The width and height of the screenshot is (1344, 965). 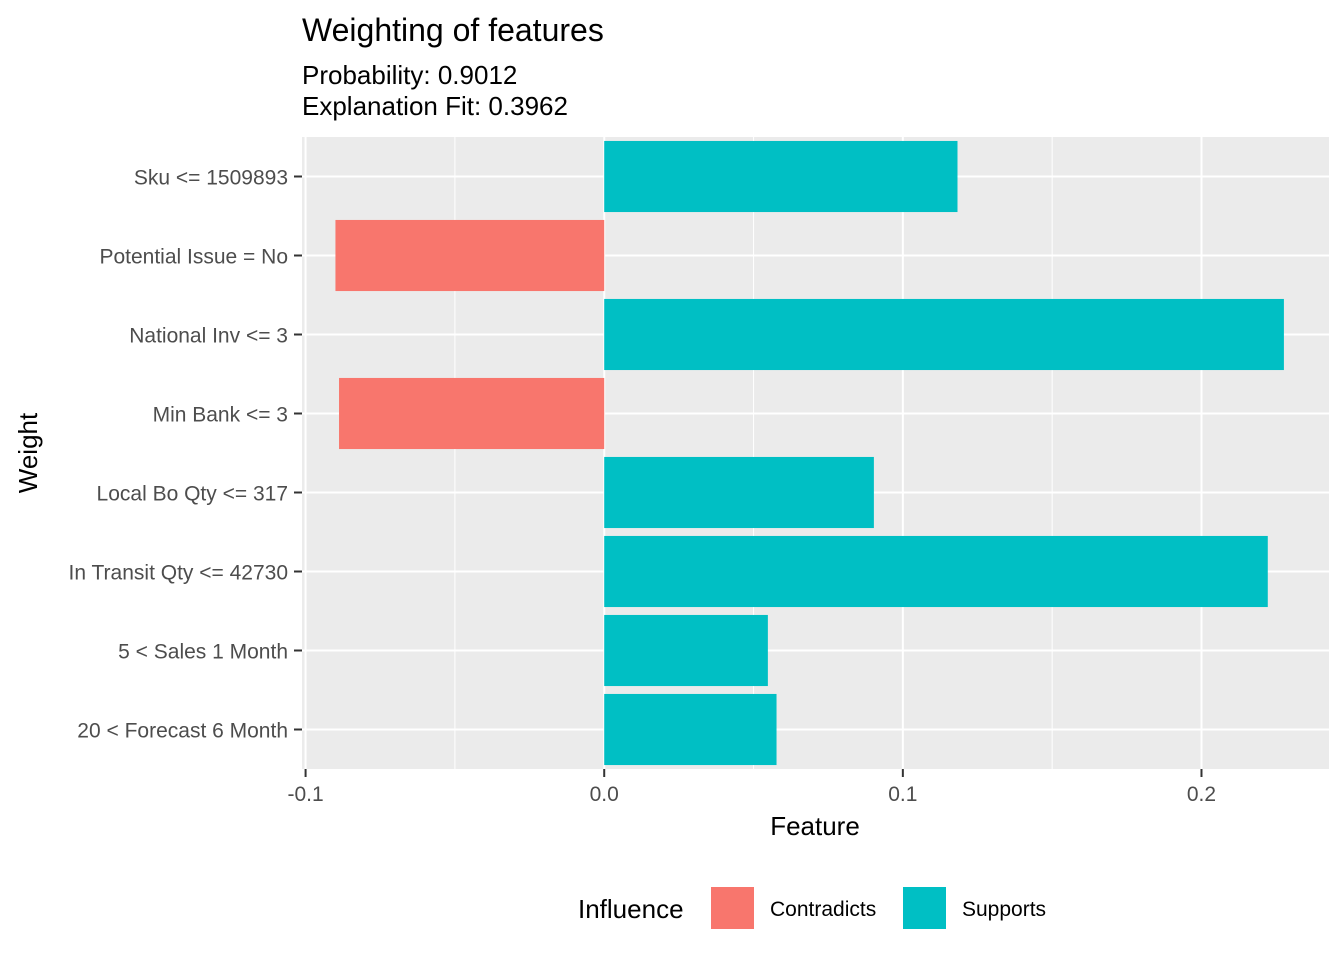 I want to click on x-tick-label: -0.1, so click(x=305, y=794).